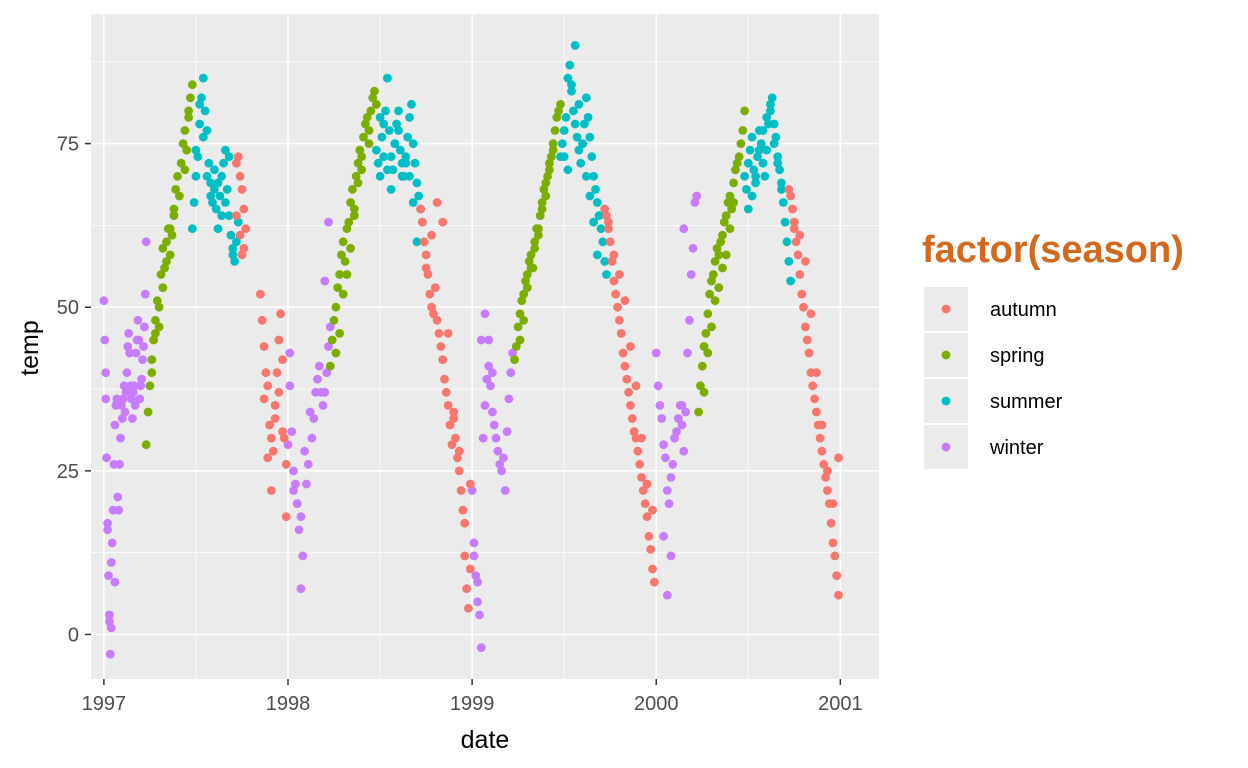 The width and height of the screenshot is (1248, 768). What do you see at coordinates (984, 447) in the screenshot?
I see `legend-item-winter: winter` at bounding box center [984, 447].